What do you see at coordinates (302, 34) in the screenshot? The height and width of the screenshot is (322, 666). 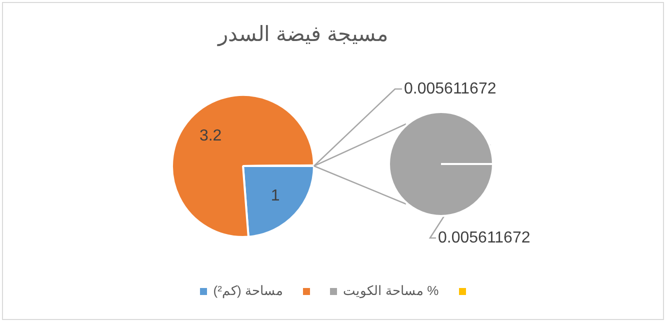 I see `chart-title: مسيجة فيضة السدر` at bounding box center [302, 34].